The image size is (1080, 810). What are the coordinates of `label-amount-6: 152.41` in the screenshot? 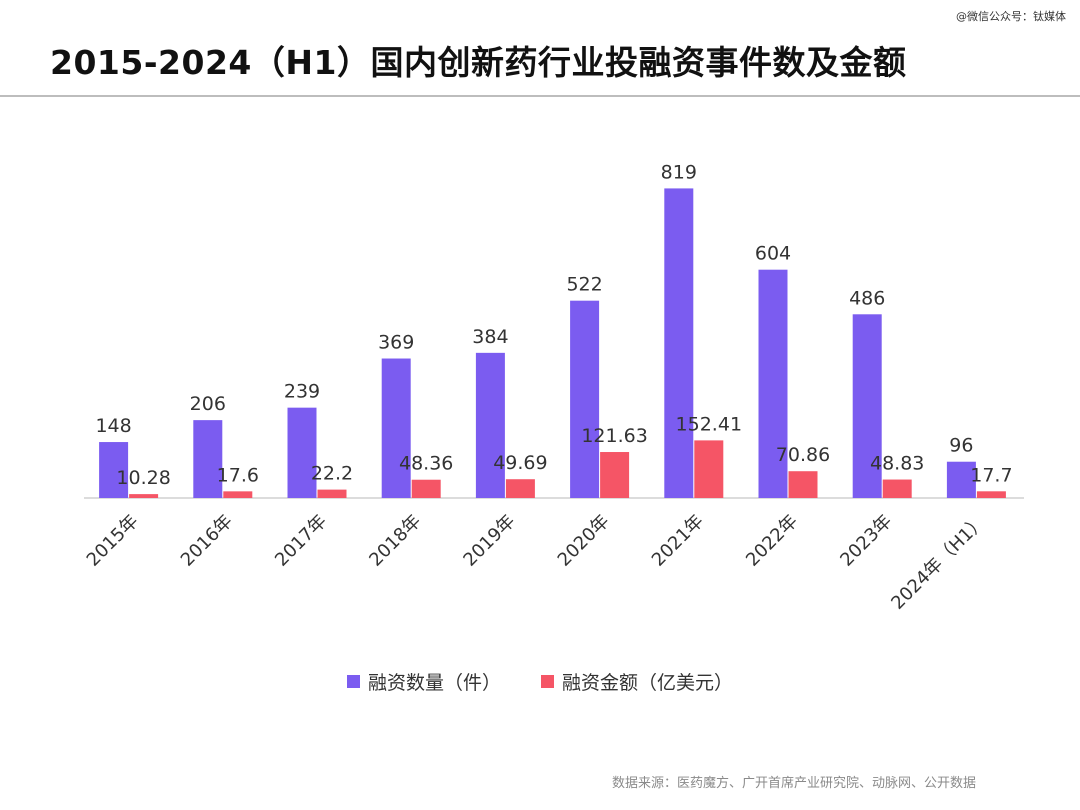 It's located at (709, 424).